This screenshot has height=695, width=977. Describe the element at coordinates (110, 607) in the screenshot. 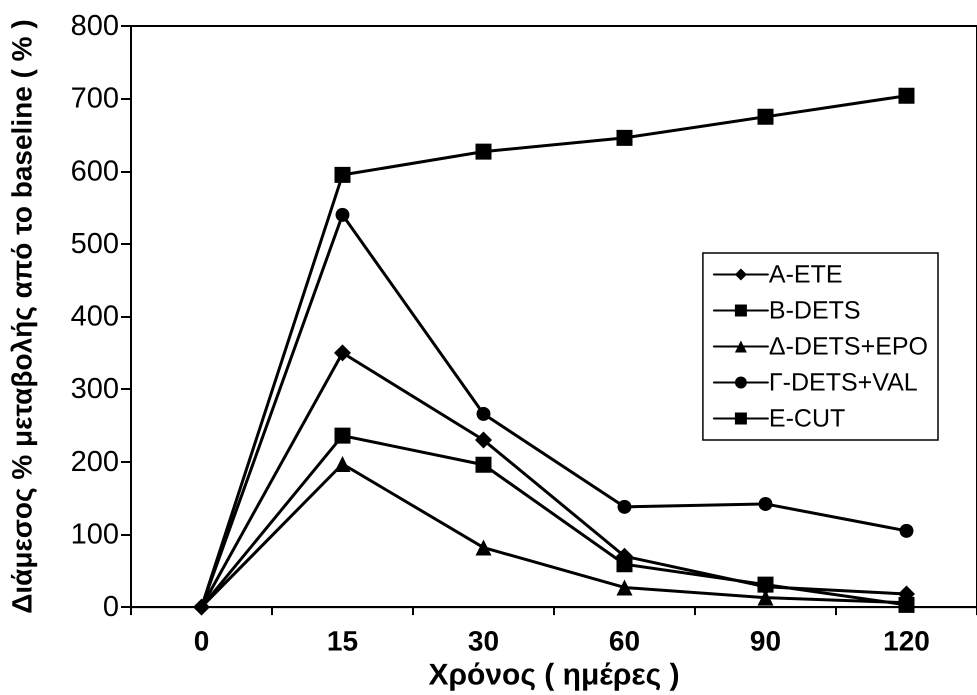

I see `y-tick-label: 0` at that location.